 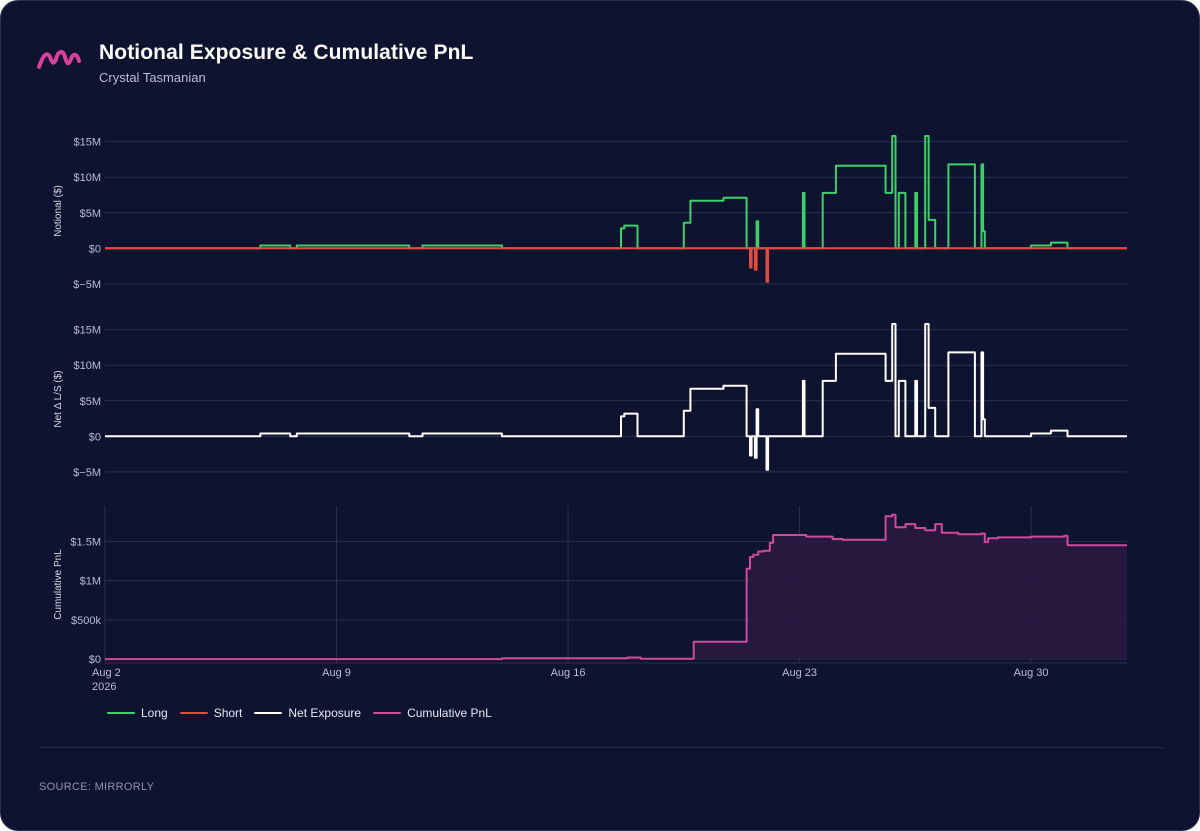 What do you see at coordinates (1031, 673) in the screenshot?
I see `x-tick-label: Aug 30` at bounding box center [1031, 673].